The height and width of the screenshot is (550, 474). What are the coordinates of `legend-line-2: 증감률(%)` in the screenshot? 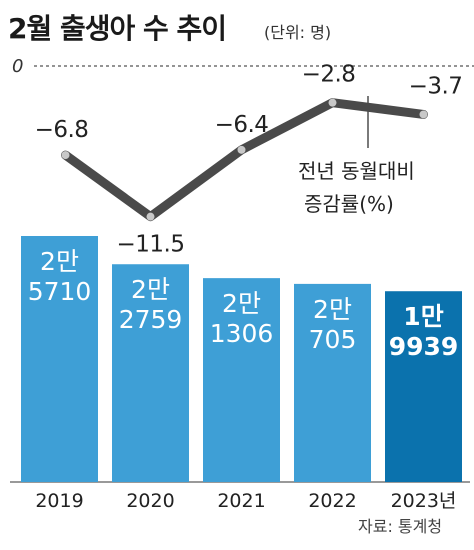 It's located at (349, 204).